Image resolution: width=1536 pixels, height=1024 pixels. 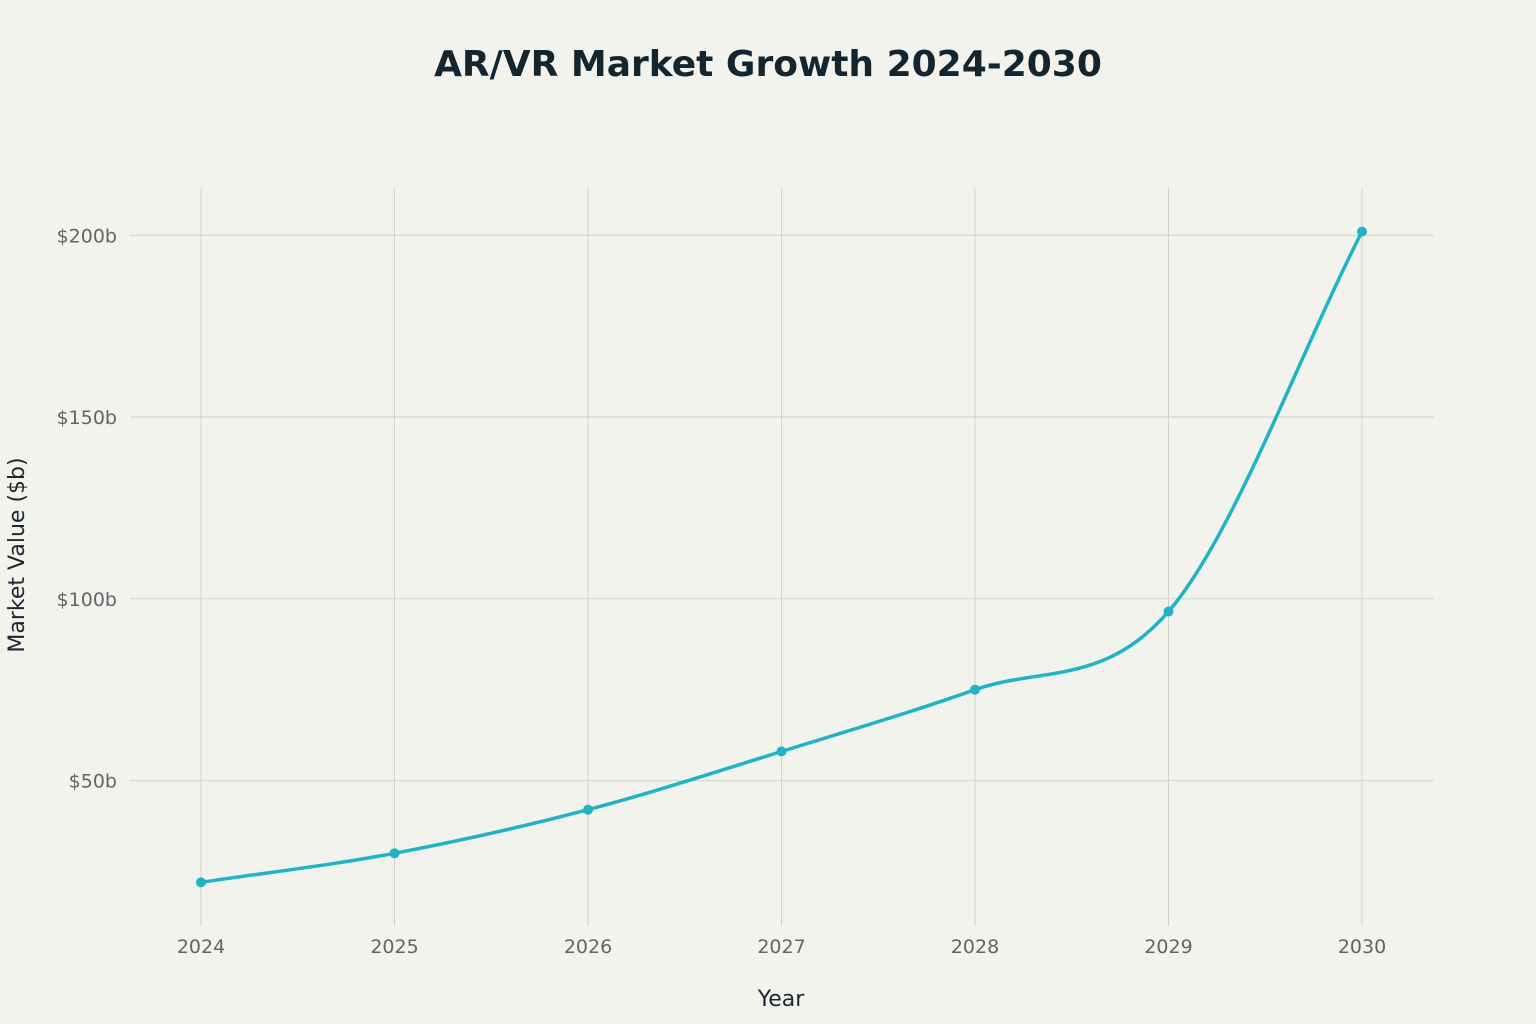 What do you see at coordinates (93, 782) in the screenshot?
I see `y-tick-label: $50b` at bounding box center [93, 782].